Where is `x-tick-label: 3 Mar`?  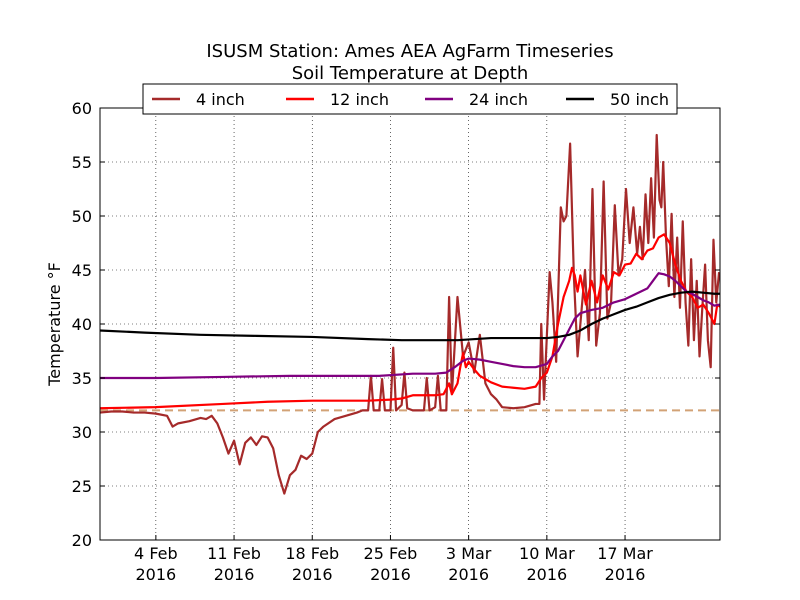 x-tick-label: 3 Mar is located at coordinates (469, 553).